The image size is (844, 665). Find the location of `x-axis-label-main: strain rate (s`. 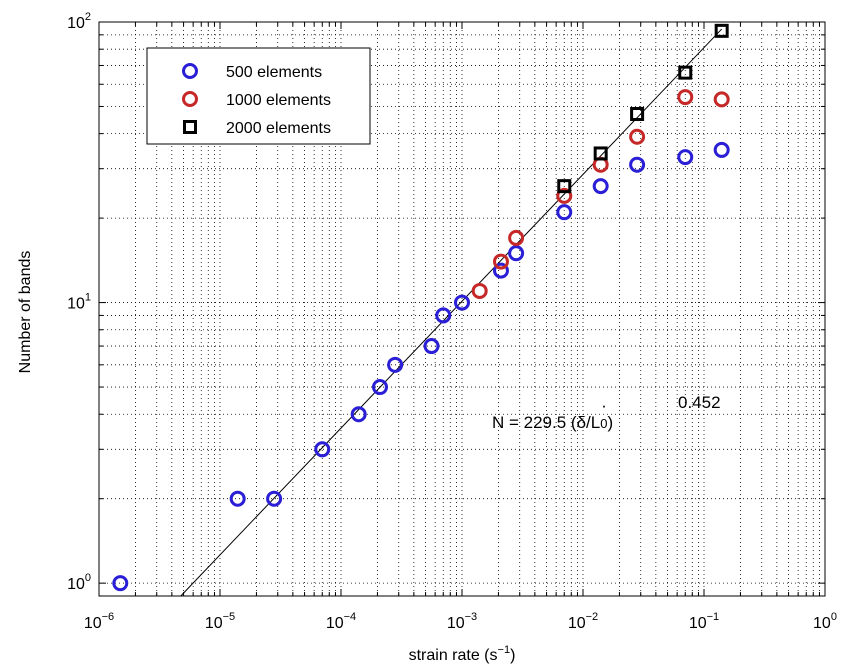

x-axis-label-main: strain rate (s is located at coordinates (453, 655).